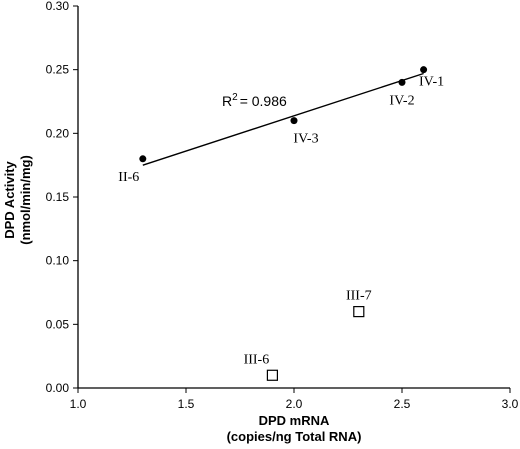 The height and width of the screenshot is (449, 520). What do you see at coordinates (58, 261) in the screenshot?
I see `y-tick-label: 0.10` at bounding box center [58, 261].